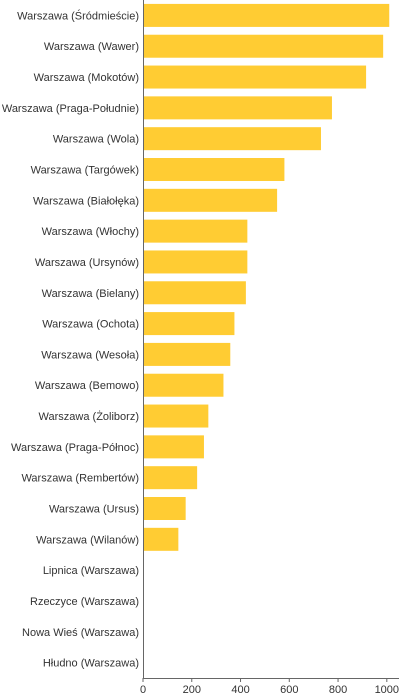  What do you see at coordinates (86, 78) in the screenshot?
I see `category-label: Warszawa (Mokotów)` at bounding box center [86, 78].